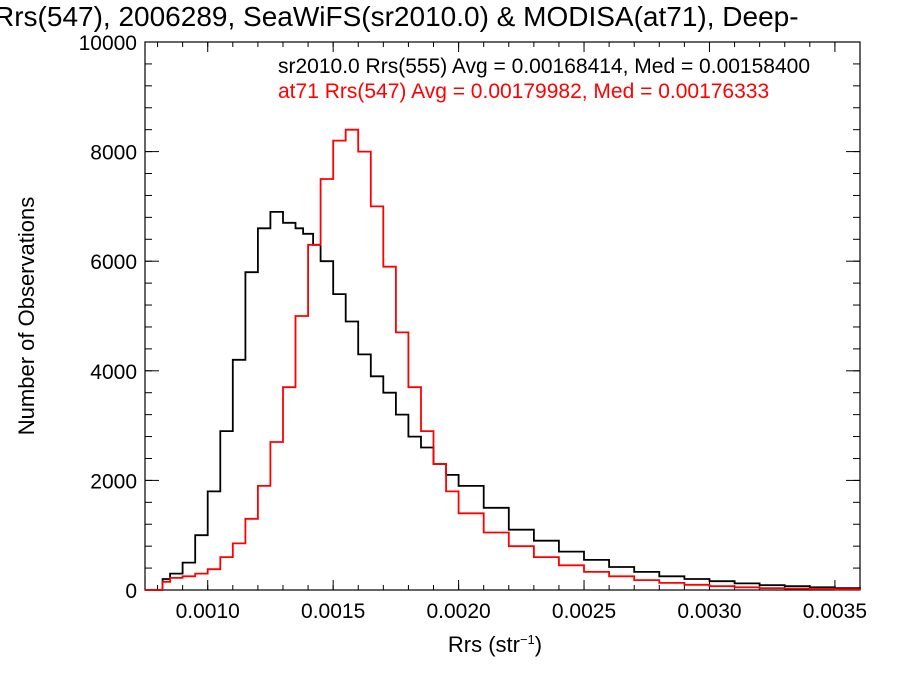  What do you see at coordinates (333, 611) in the screenshot?
I see `x-tick-label: 0.0015` at bounding box center [333, 611].